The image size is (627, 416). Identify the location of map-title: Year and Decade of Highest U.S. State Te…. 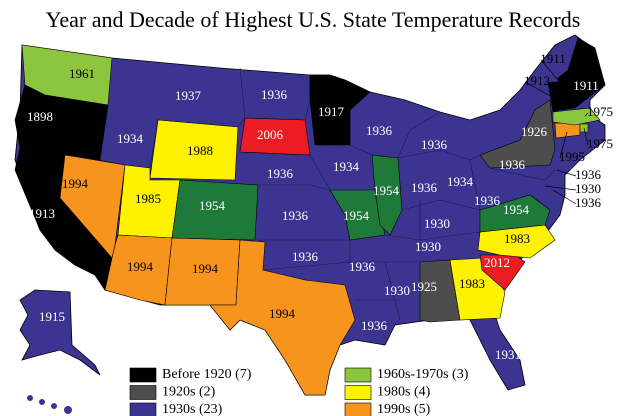
(313, 19).